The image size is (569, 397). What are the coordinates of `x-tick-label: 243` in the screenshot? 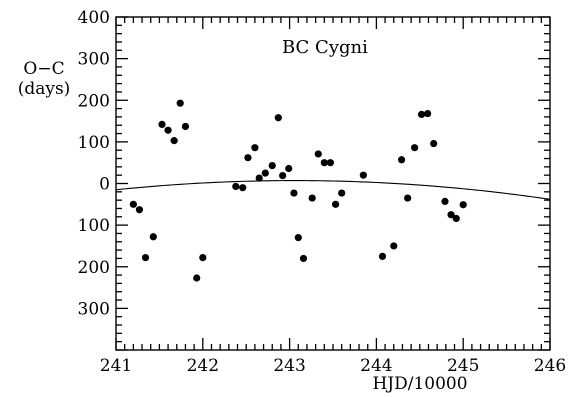 It's located at (289, 366).